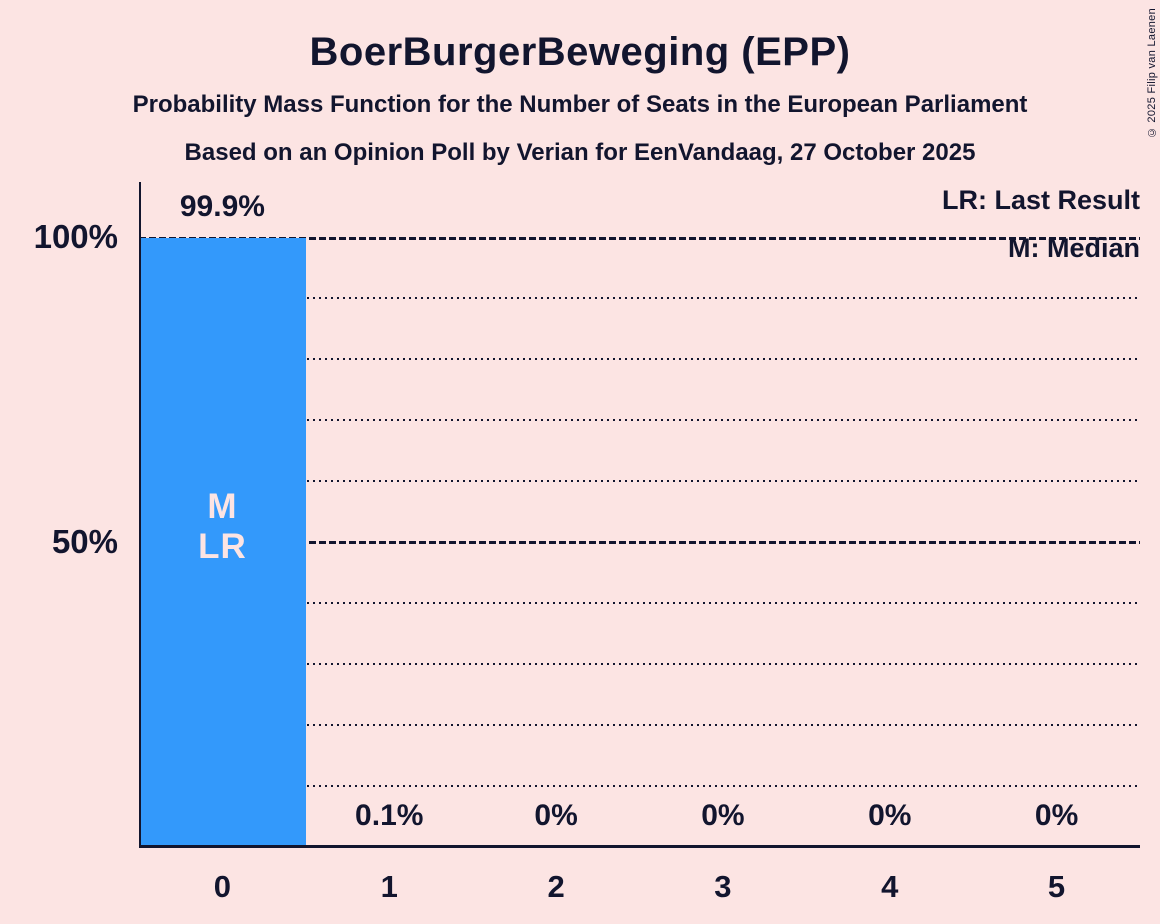  I want to click on x-tick-1: 1, so click(389, 886).